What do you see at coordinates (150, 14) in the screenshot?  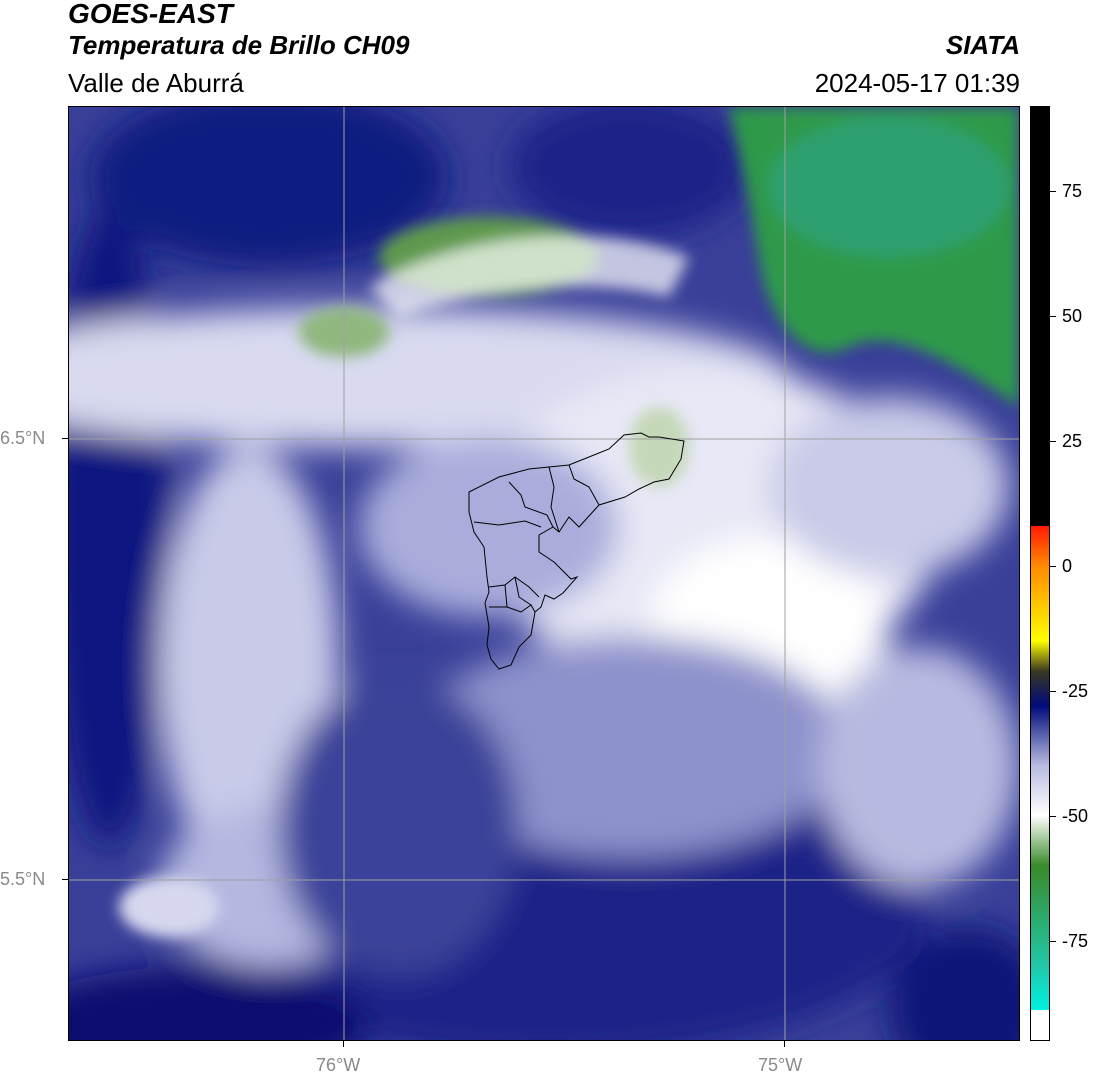 I see `satellite-title: GOES-EAST` at bounding box center [150, 14].